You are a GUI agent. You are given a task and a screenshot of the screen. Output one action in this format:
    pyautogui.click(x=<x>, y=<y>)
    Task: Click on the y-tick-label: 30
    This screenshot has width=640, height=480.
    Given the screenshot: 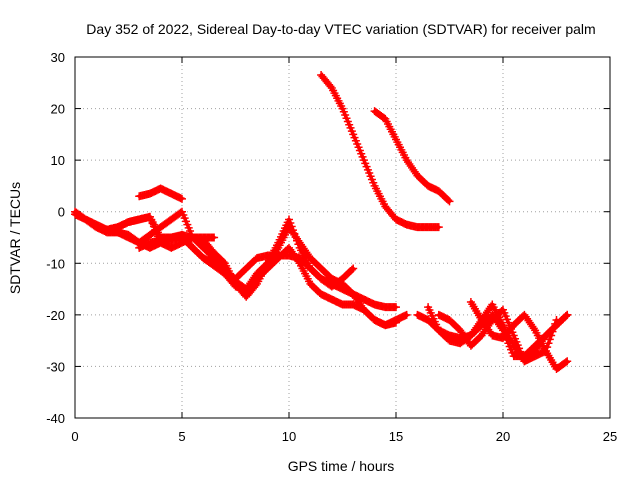 What is the action you would take?
    pyautogui.click(x=58, y=57)
    